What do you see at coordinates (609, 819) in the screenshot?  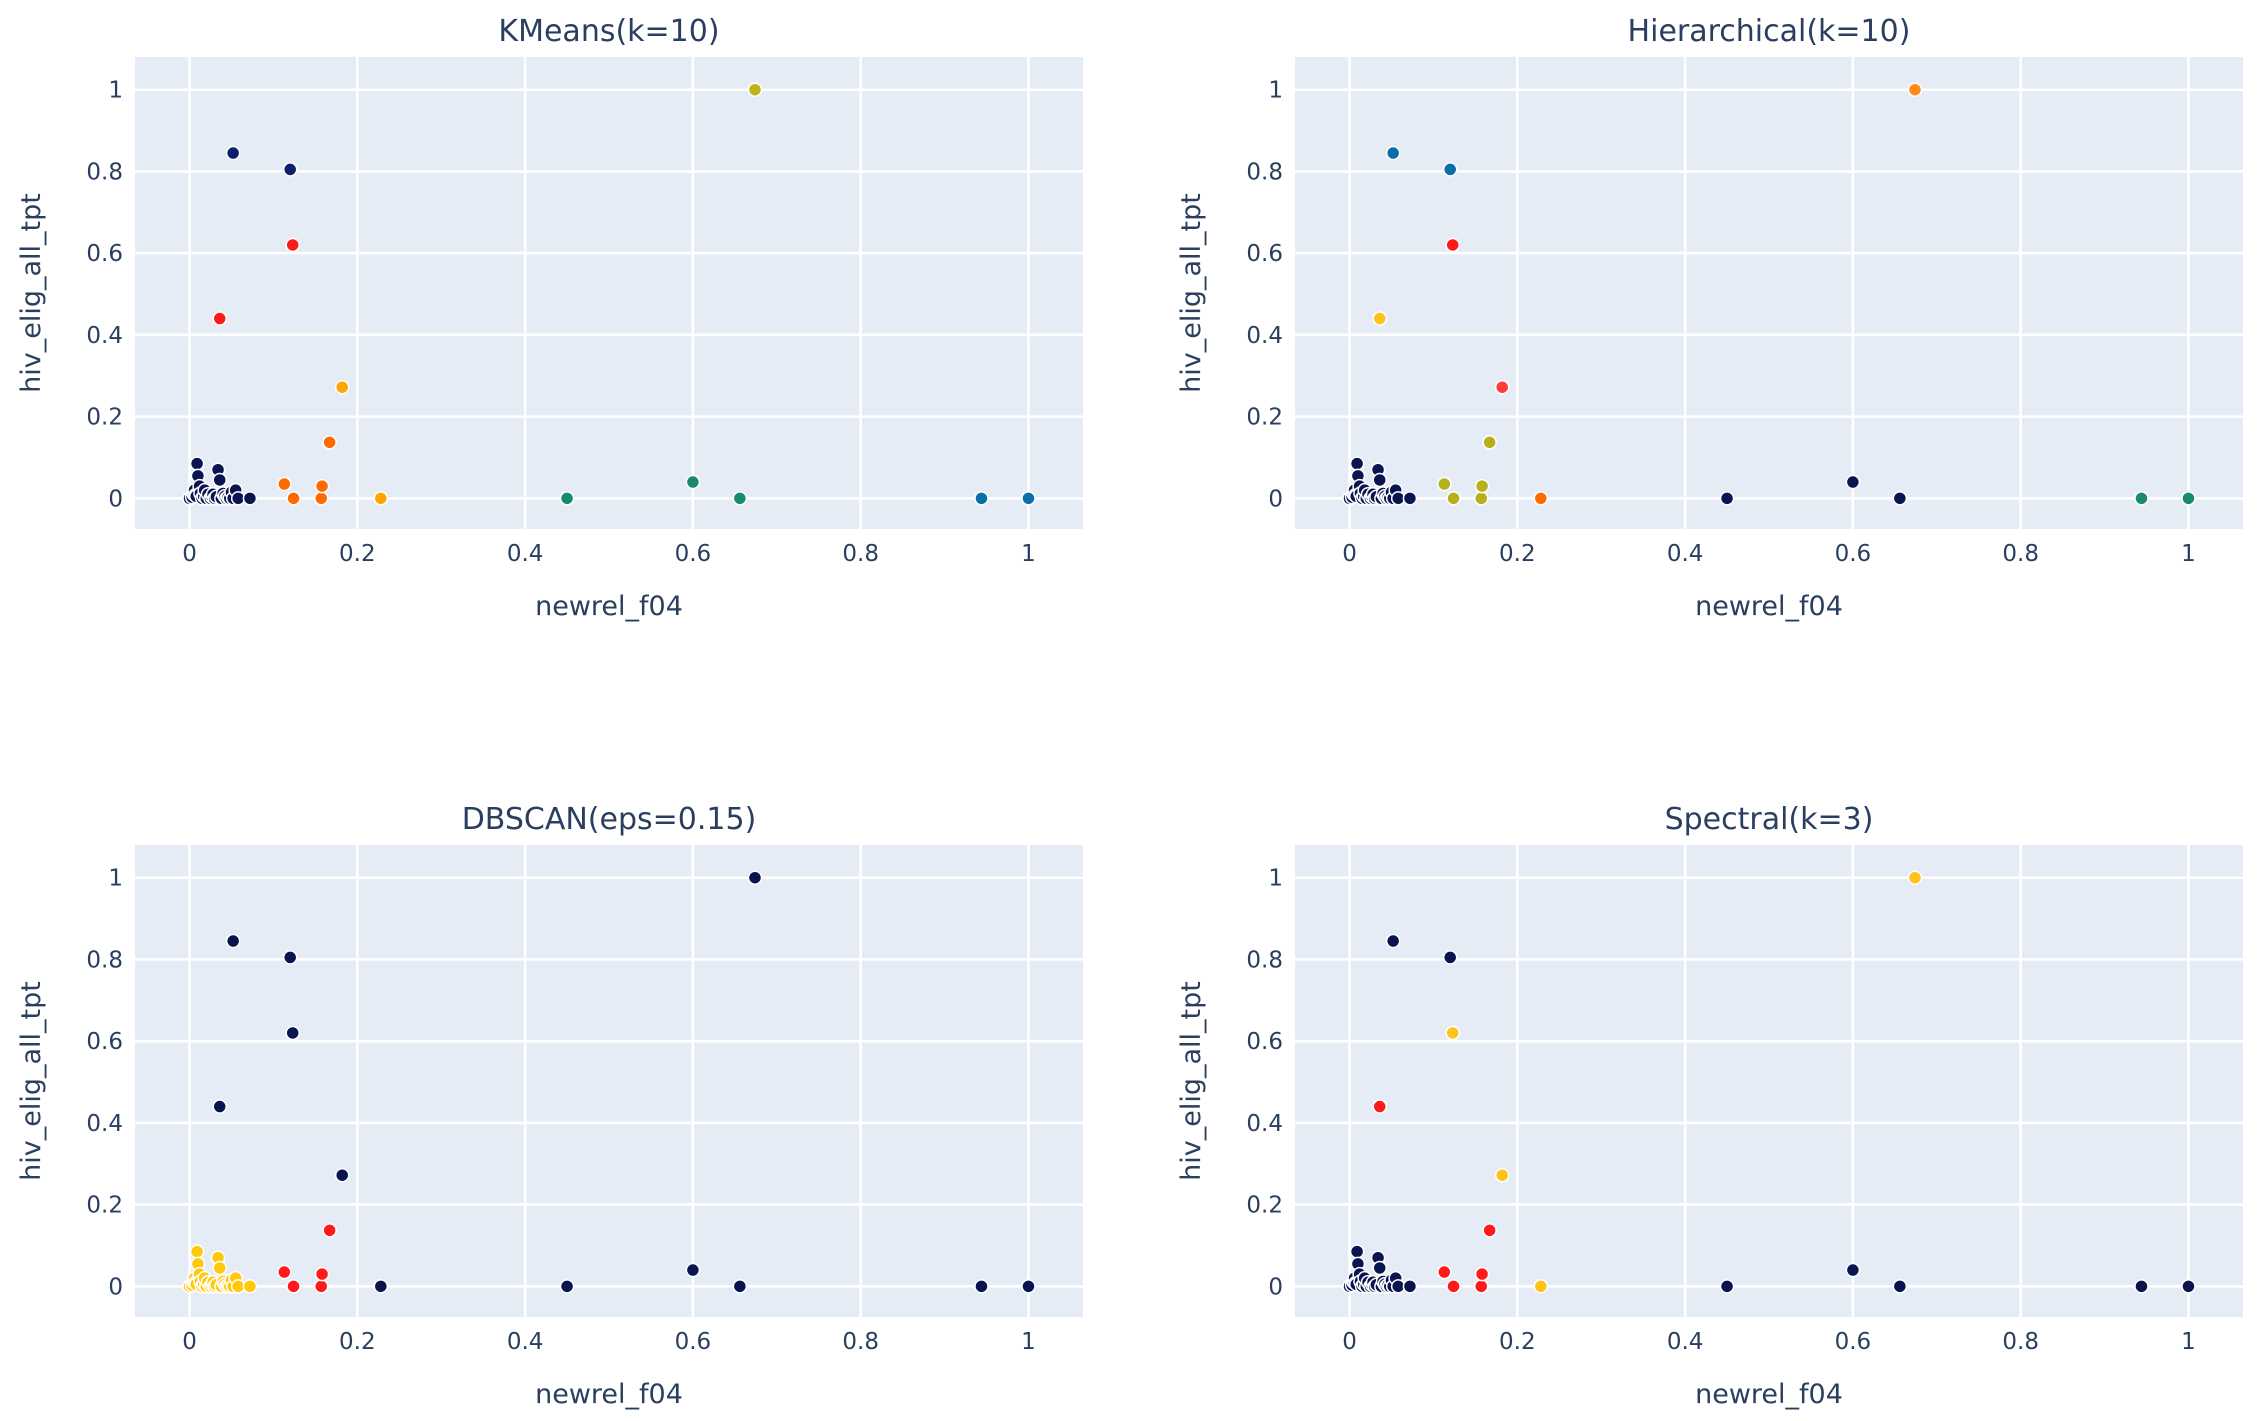 I see `subplot-title: DBSCAN(eps=0.15)` at bounding box center [609, 819].